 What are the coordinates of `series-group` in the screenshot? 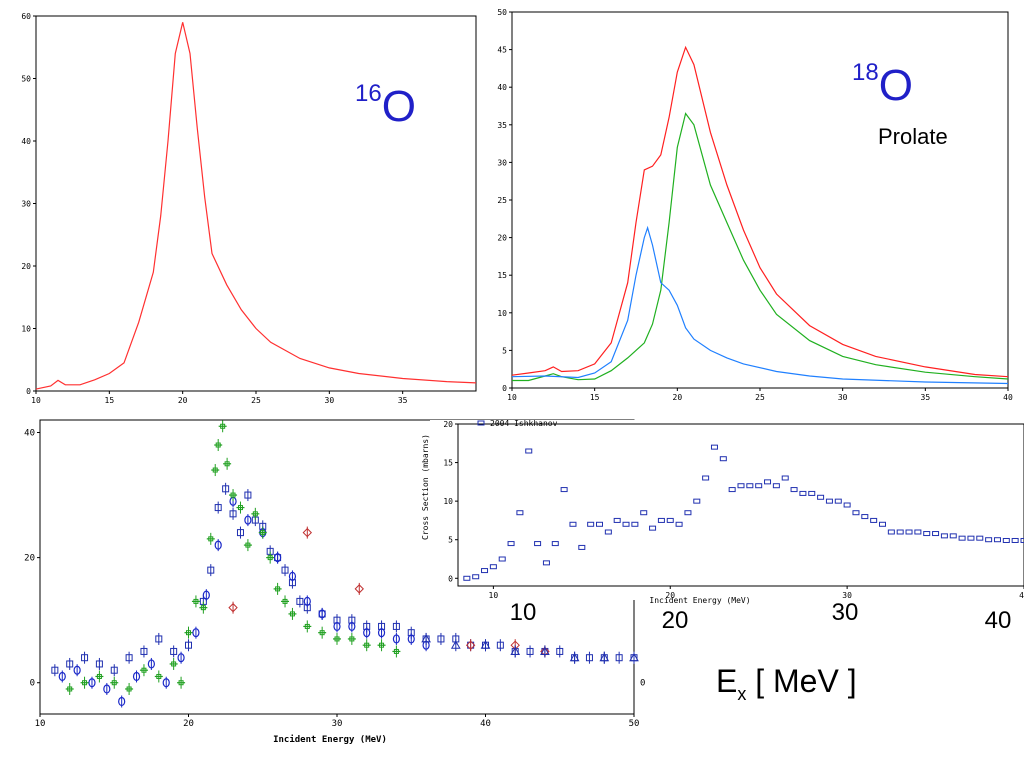 It's located at (743, 512).